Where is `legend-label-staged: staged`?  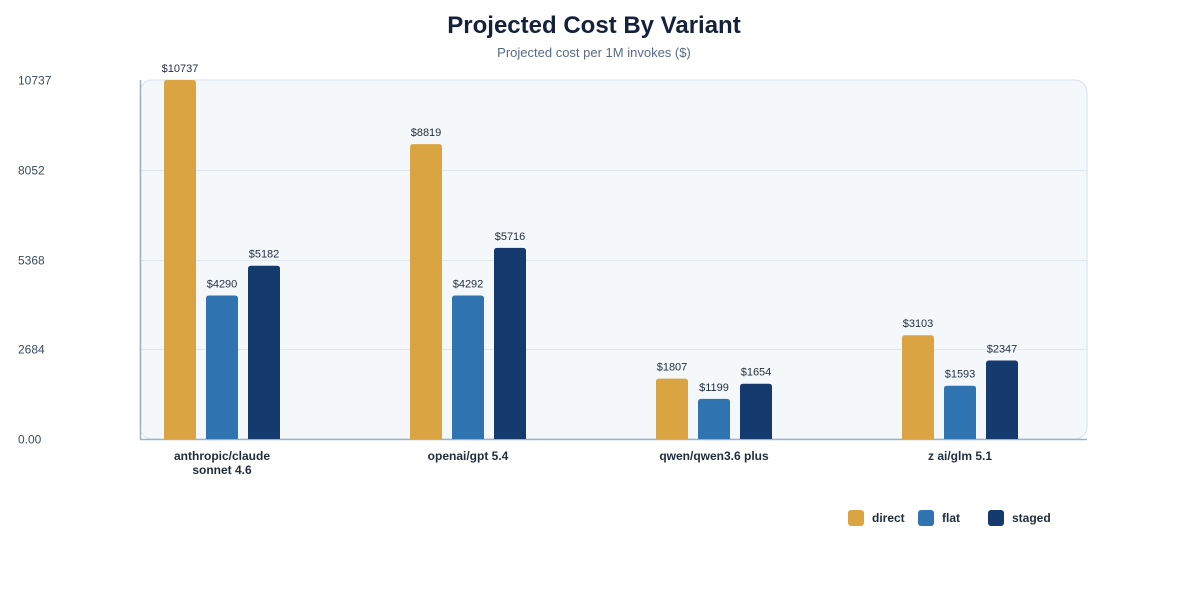
legend-label-staged: staged is located at coordinates (1031, 518).